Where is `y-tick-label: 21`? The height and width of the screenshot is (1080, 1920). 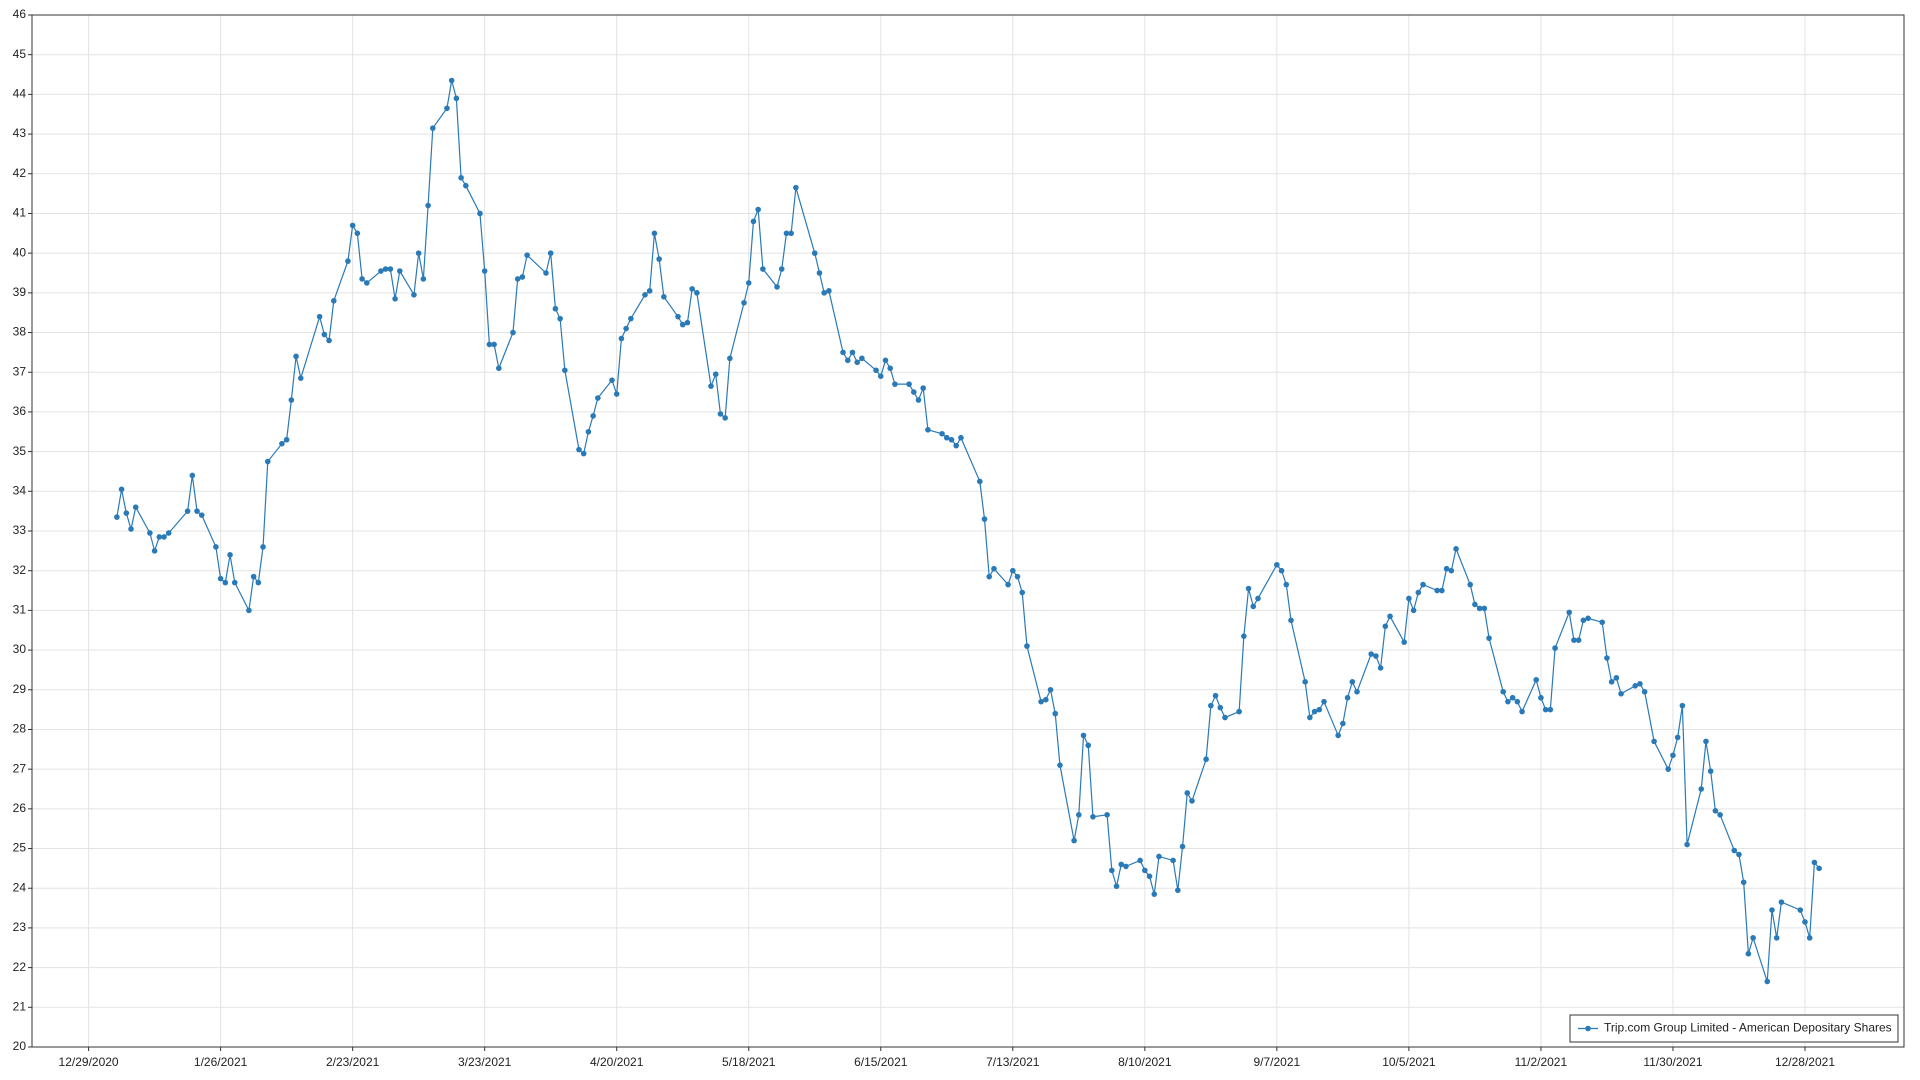 y-tick-label: 21 is located at coordinates (20, 1006).